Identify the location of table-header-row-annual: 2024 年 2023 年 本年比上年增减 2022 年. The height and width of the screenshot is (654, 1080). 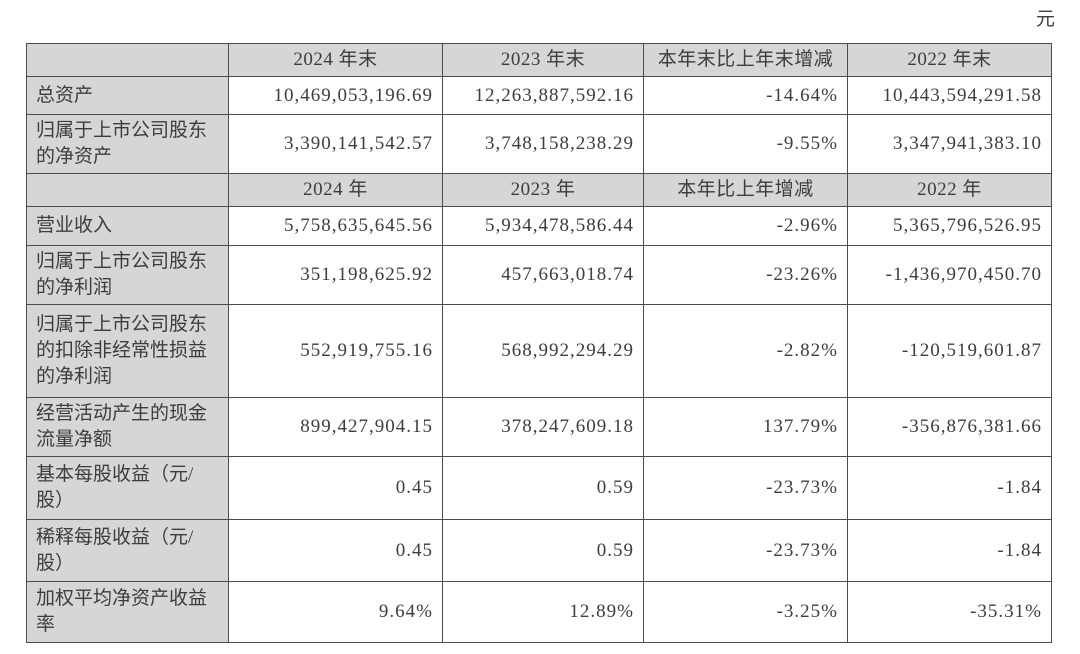
(539, 190).